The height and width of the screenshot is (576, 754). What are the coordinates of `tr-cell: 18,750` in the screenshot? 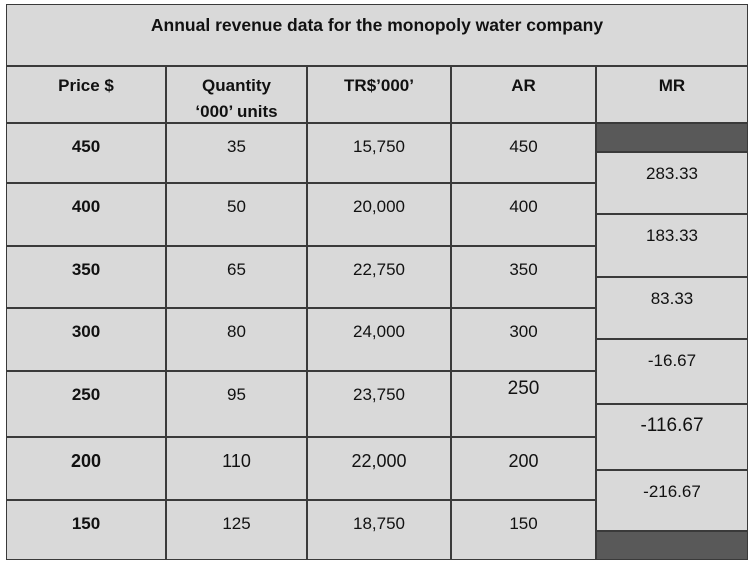 It's located at (379, 530).